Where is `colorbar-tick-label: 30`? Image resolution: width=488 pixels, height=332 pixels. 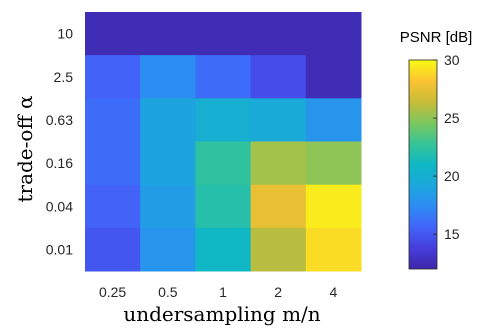
colorbar-tick-label: 30 is located at coordinates (452, 60).